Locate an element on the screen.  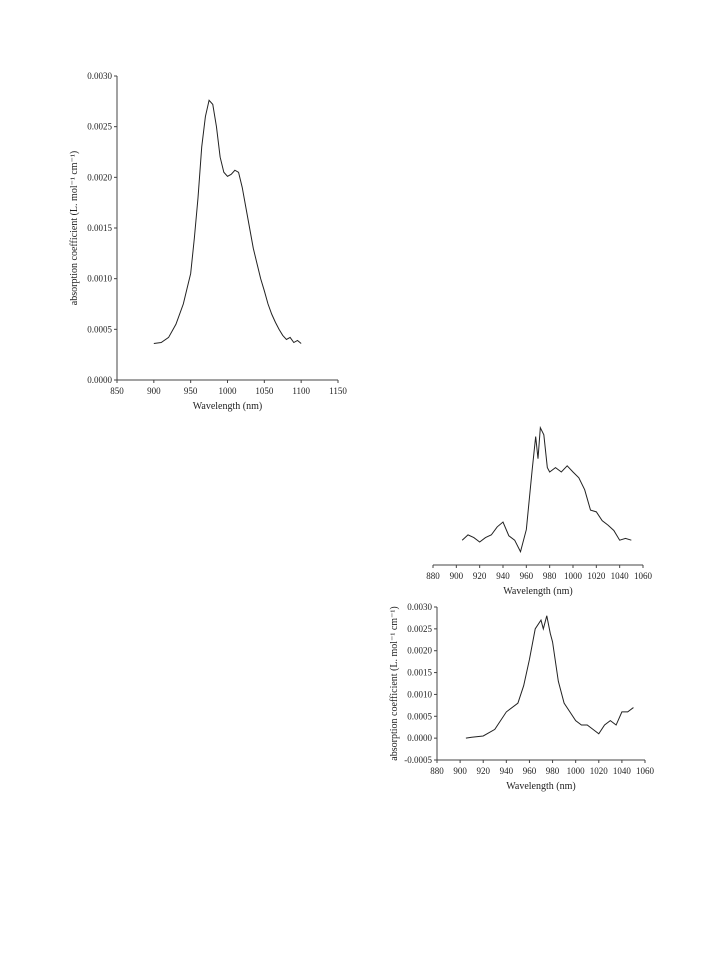
x-tick-label: 950 is located at coordinates (191, 391).